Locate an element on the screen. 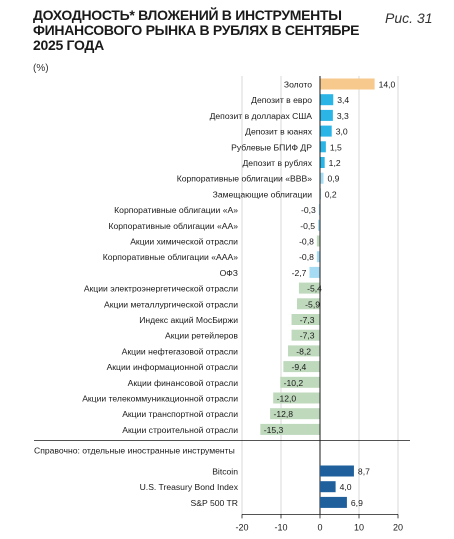  category-label-1: Депозит в евро is located at coordinates (281, 100).